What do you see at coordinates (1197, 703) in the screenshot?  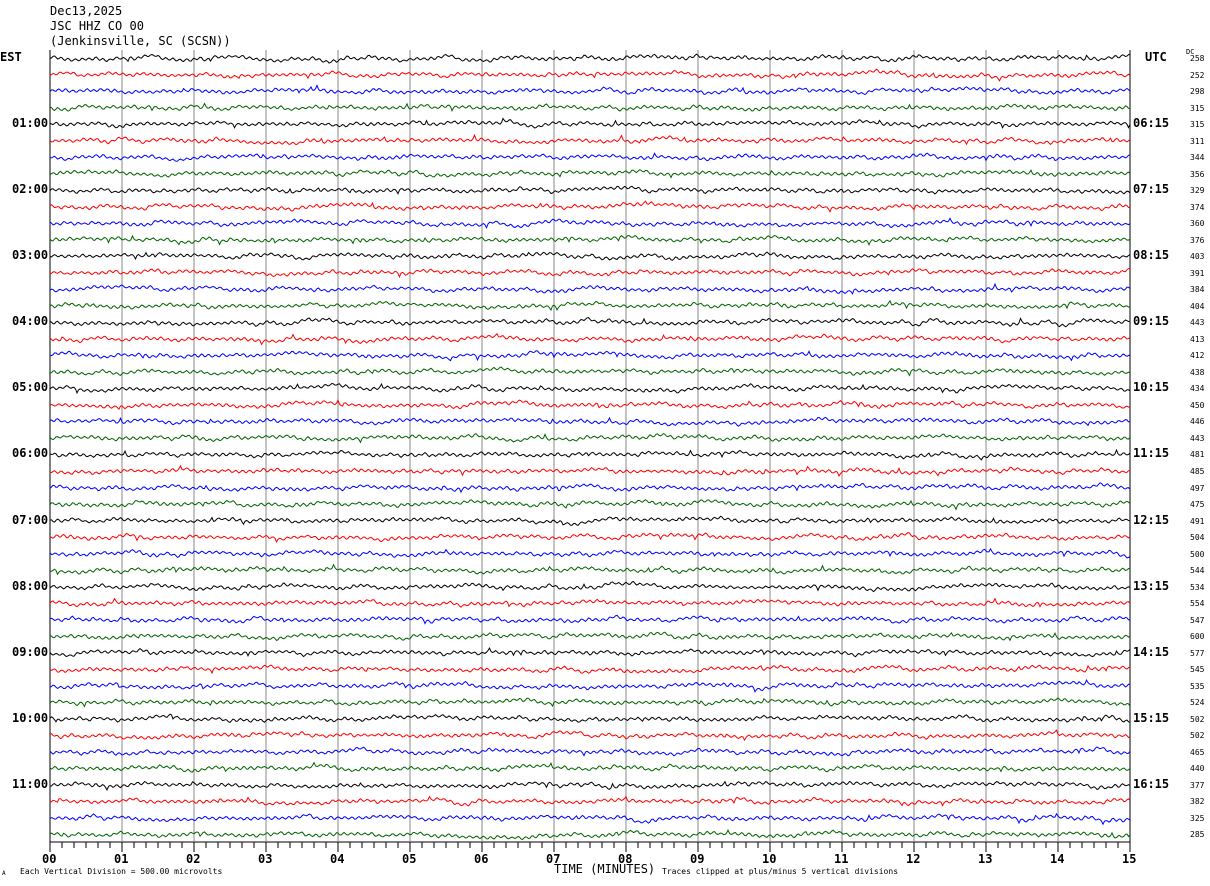 I see `dc-offset: 524` at bounding box center [1197, 703].